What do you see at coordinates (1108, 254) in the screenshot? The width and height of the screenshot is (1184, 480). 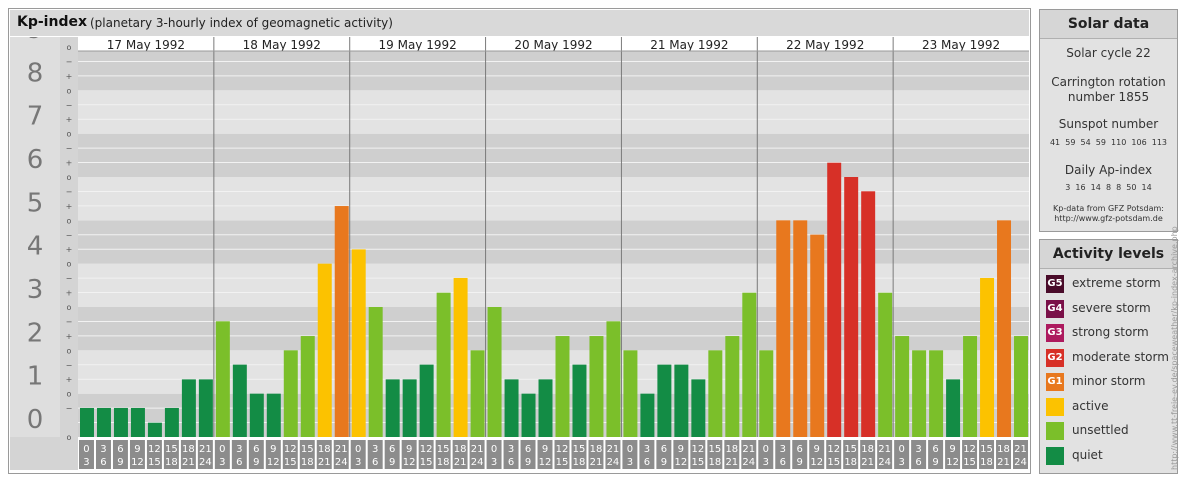 I see `activity-levels-title: Activity levels` at bounding box center [1108, 254].